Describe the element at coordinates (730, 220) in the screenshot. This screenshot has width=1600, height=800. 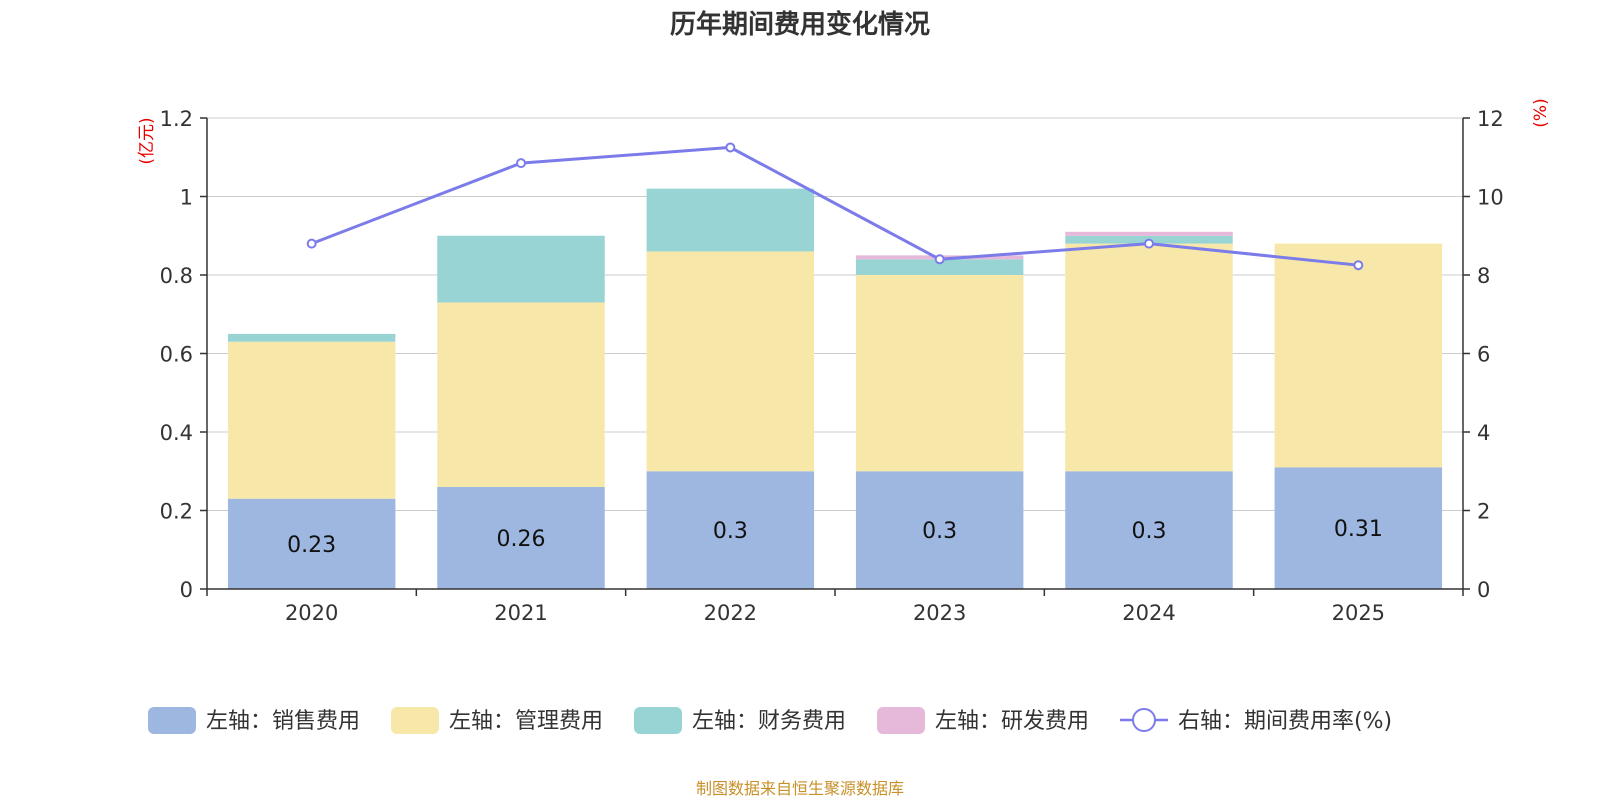
I see `bar-2-2022` at that location.